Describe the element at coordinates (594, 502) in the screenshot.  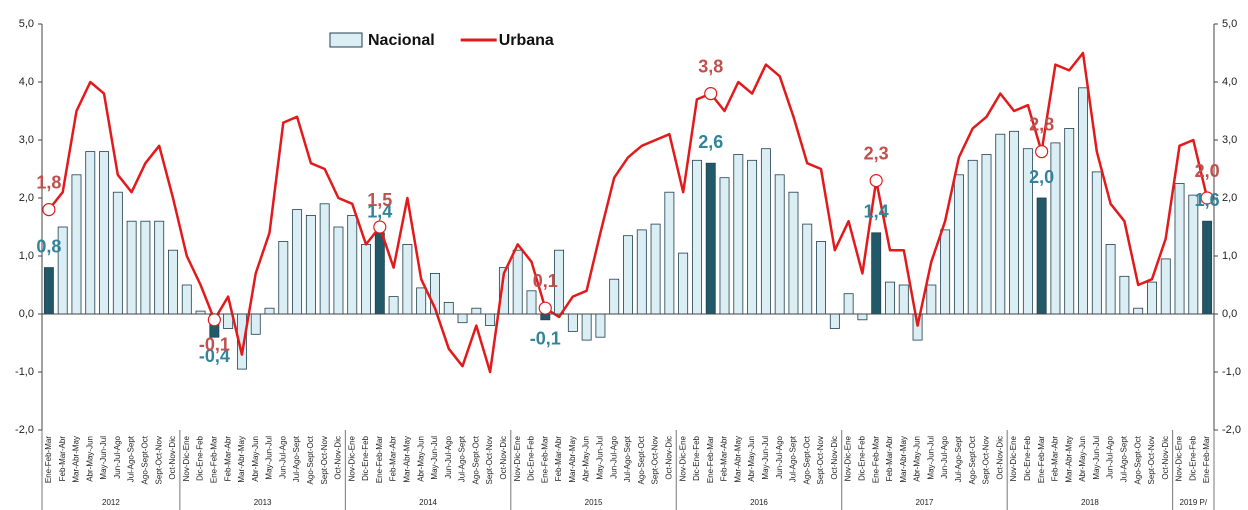
I see `year-label: 2015` at that location.